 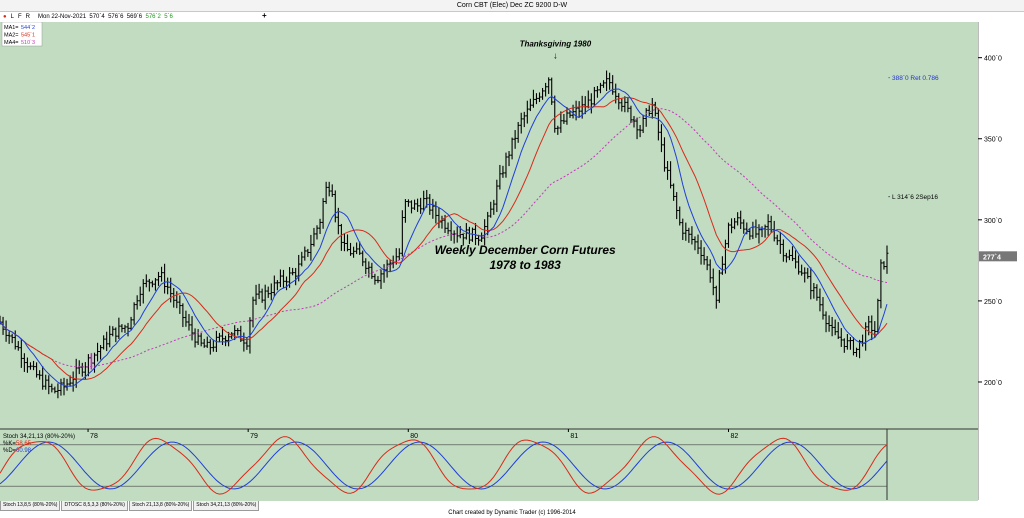 I want to click on stoch-d-value: 60.98, so click(x=24, y=451).